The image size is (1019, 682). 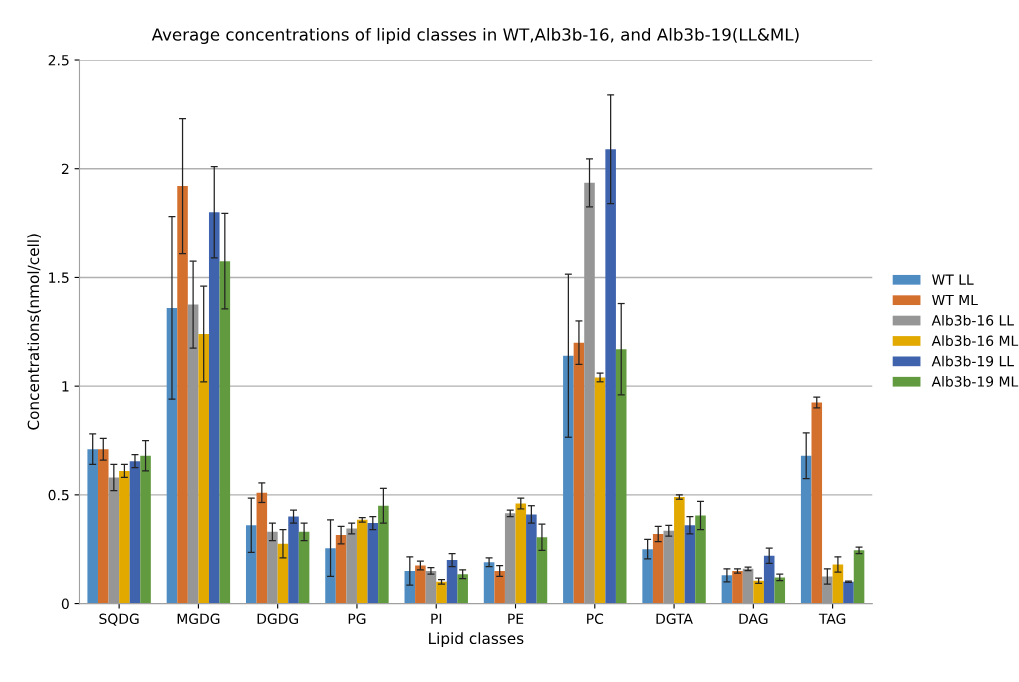 I want to click on y-tick-label: 0, so click(x=65, y=604).